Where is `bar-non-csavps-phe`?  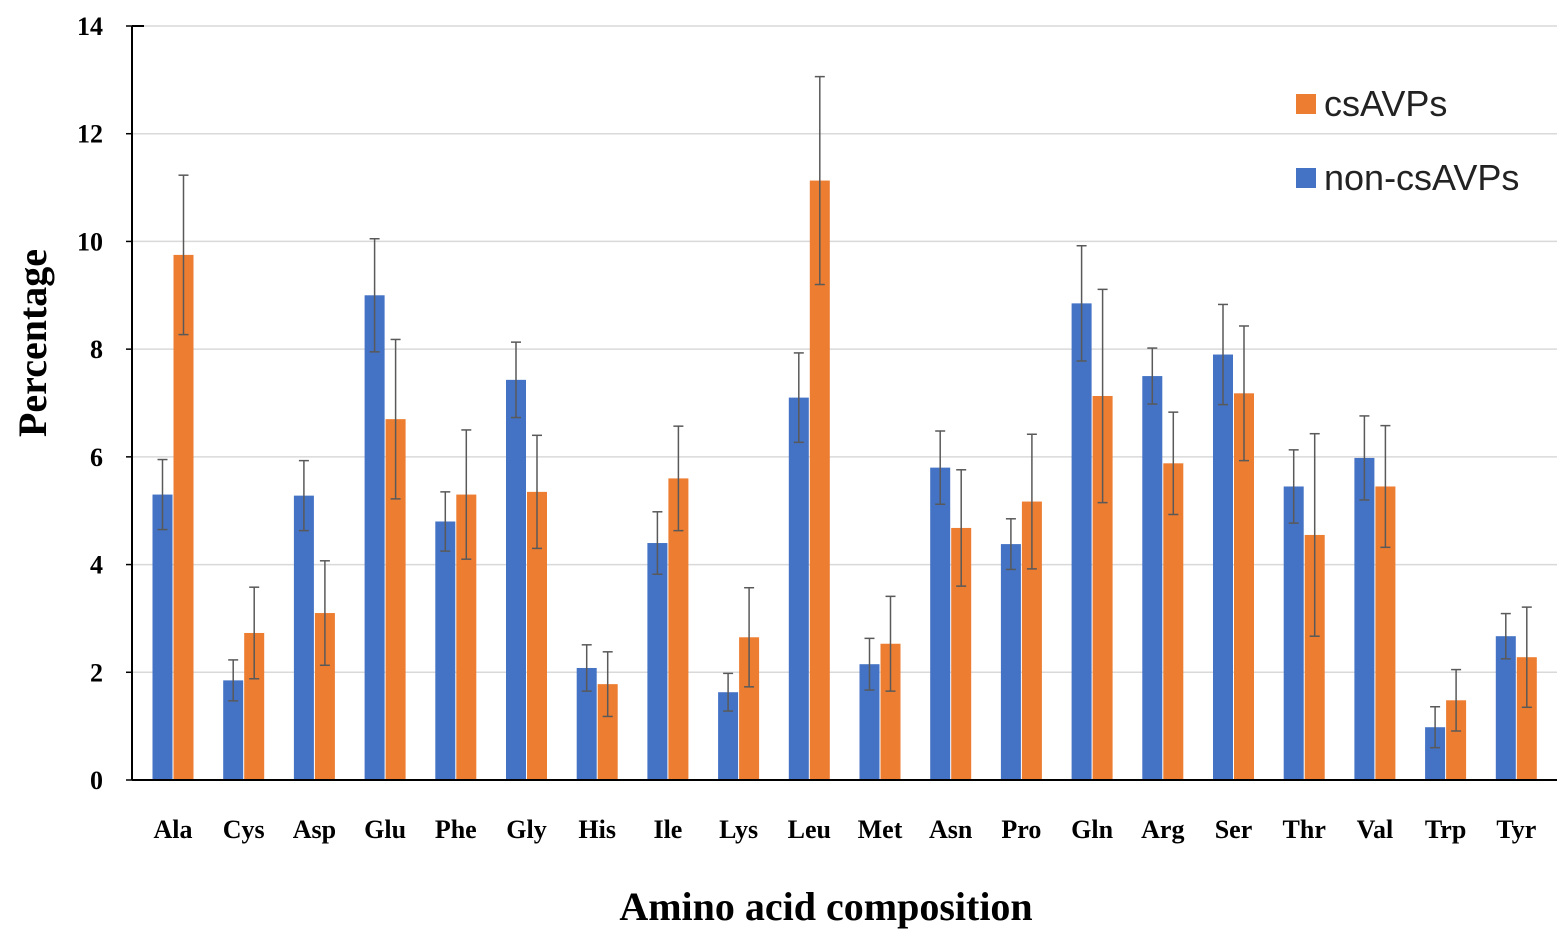
bar-non-csavps-phe is located at coordinates (445, 650).